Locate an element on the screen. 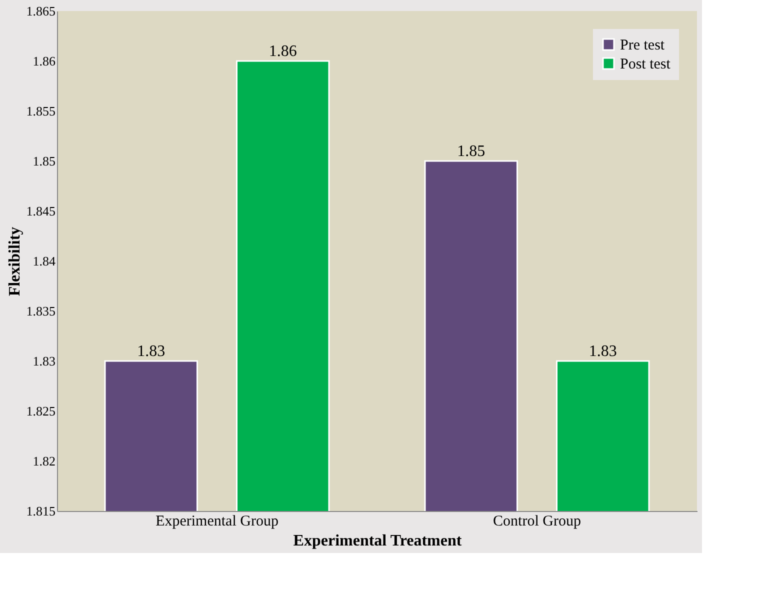 The image size is (768, 608). x-axis-title: Experimental Treatment is located at coordinates (377, 541).